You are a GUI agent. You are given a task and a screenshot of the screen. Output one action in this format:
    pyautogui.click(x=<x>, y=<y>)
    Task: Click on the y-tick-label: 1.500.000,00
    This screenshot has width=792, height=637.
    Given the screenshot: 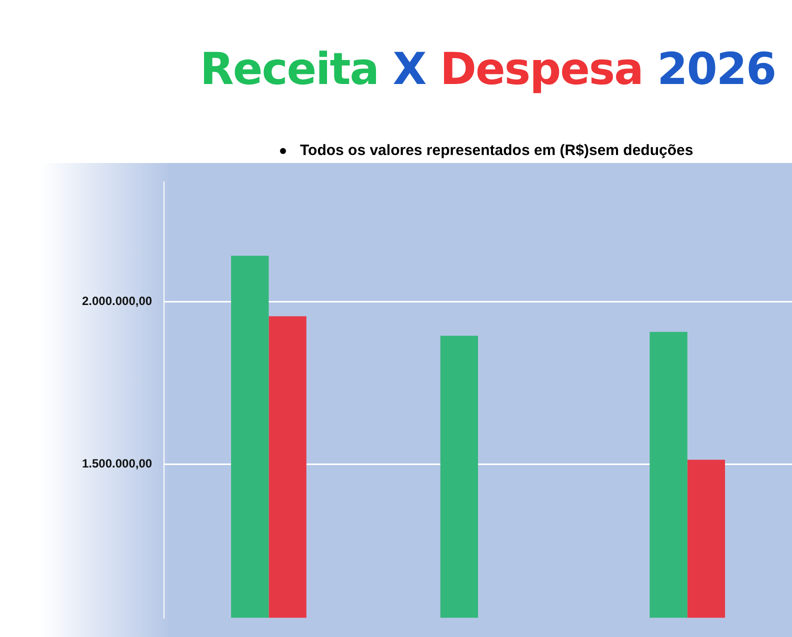 What is the action you would take?
    pyautogui.click(x=117, y=463)
    